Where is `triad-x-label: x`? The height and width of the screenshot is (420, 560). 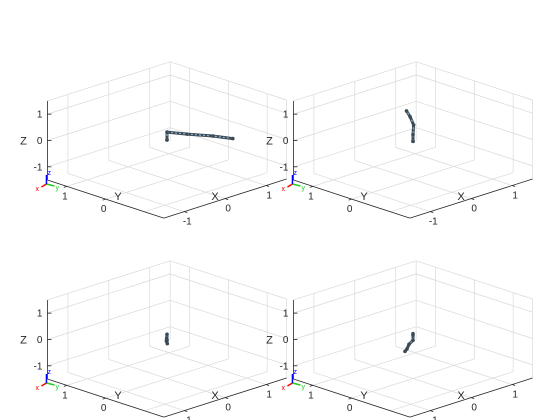
triad-x-label: x is located at coordinates (283, 189).